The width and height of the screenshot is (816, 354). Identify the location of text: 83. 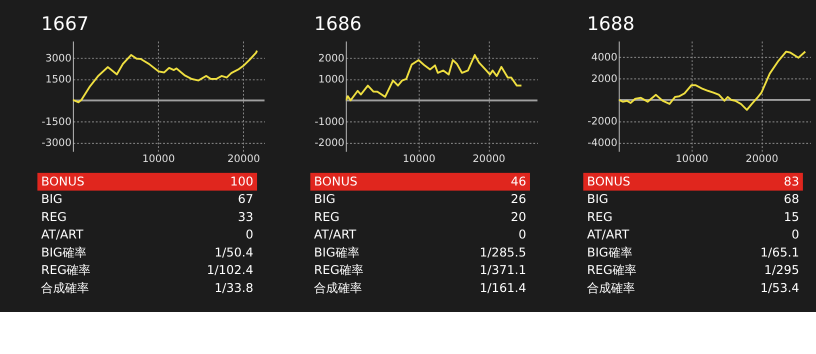
(792, 181).